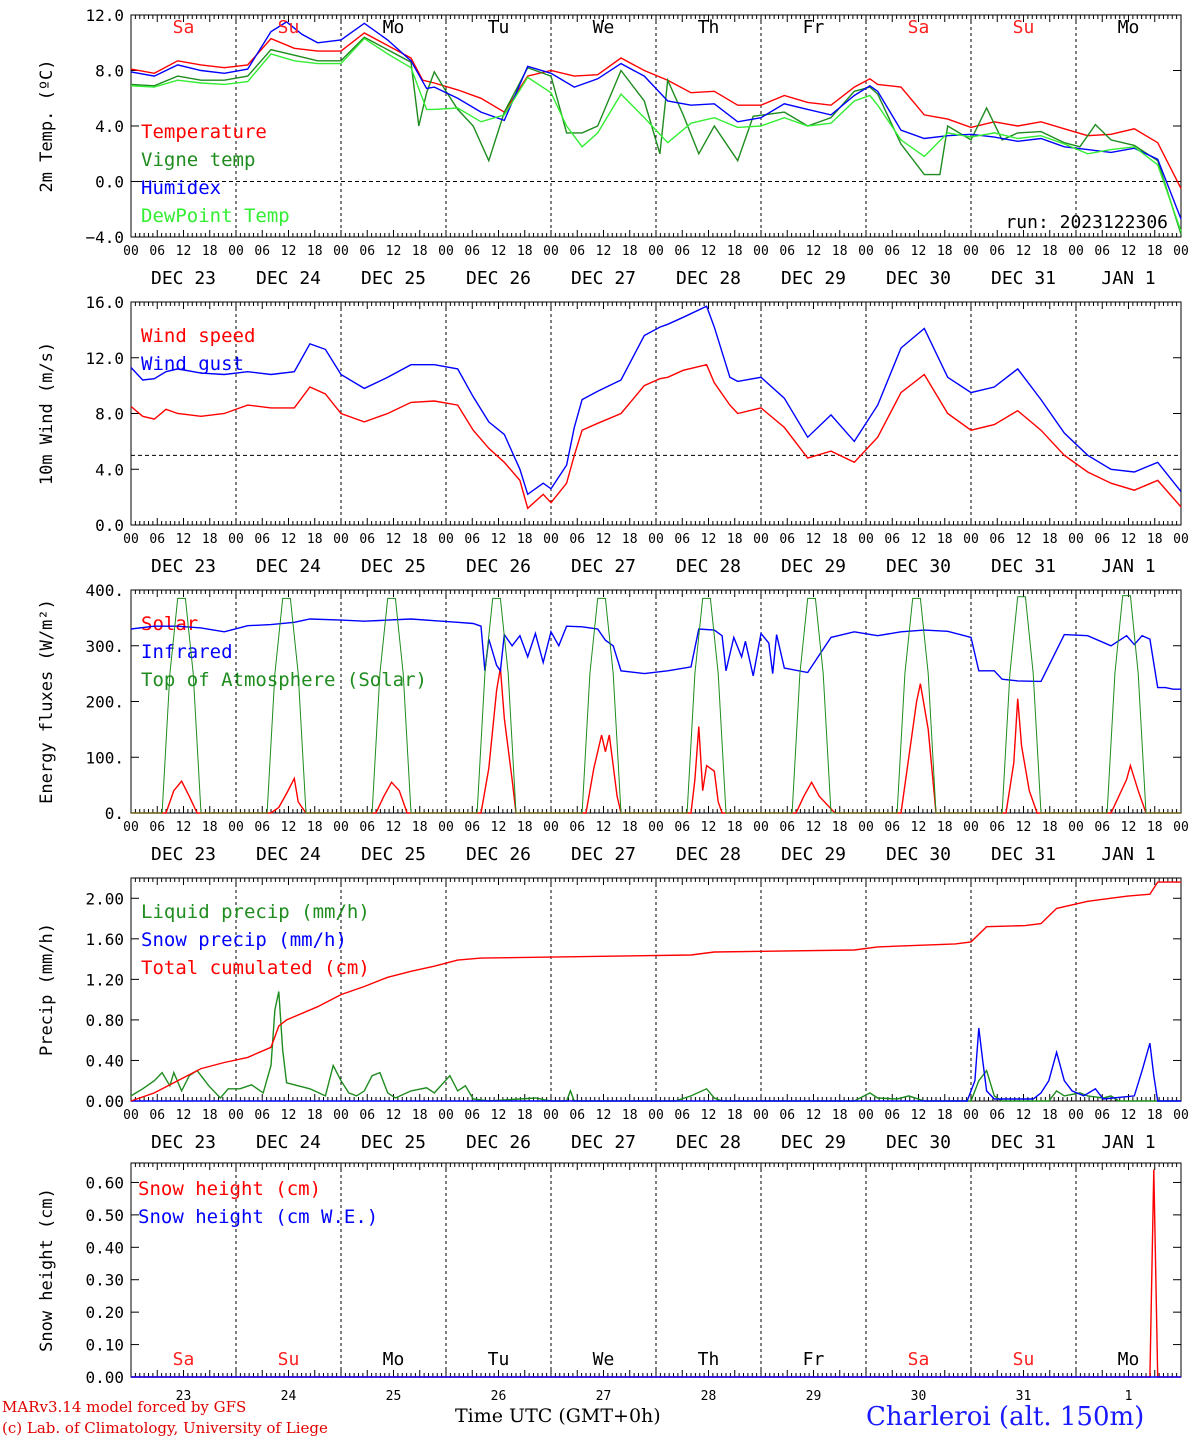  What do you see at coordinates (104, 237) in the screenshot?
I see `y-tick-label: −4.0` at bounding box center [104, 237].